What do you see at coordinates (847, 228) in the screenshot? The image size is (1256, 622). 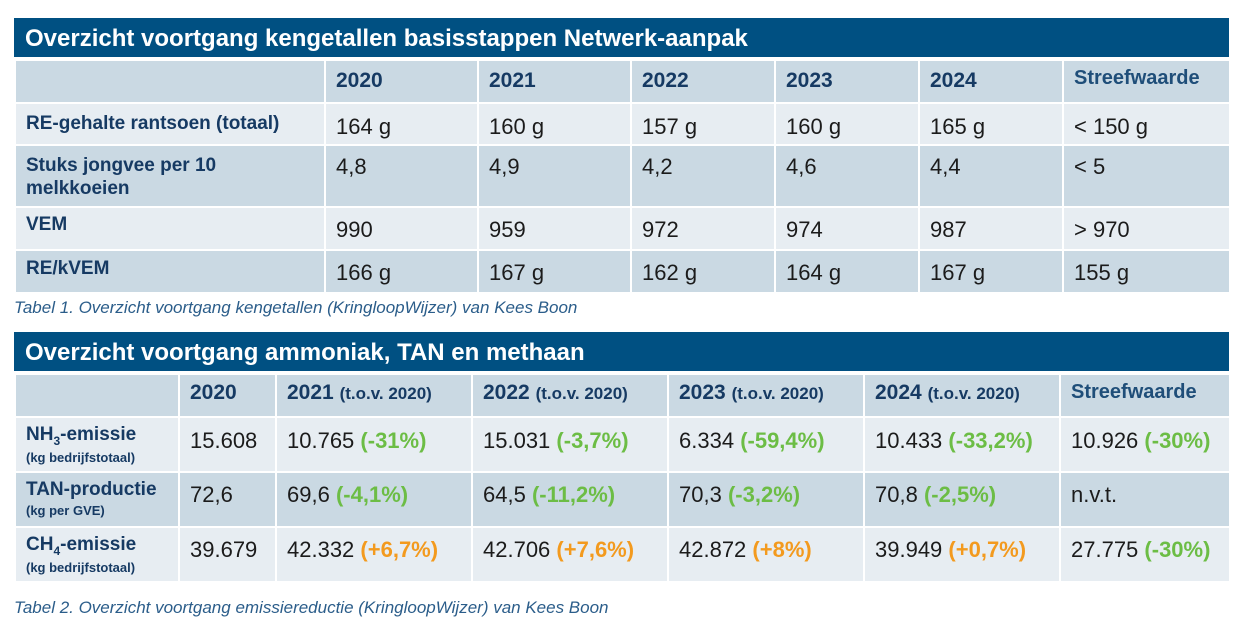 I see `table-cell: 974` at bounding box center [847, 228].